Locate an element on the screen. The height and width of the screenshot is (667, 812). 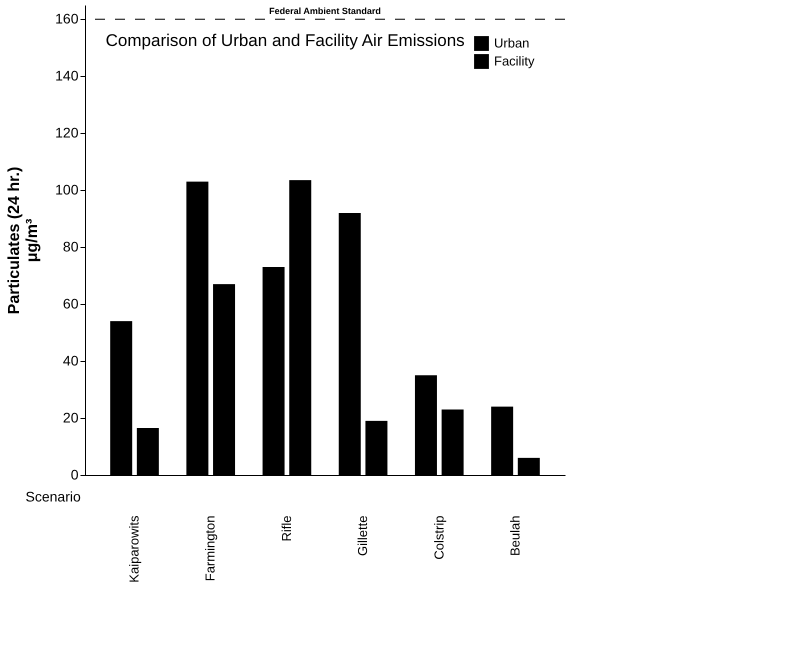
text: Comparison of Urban and Facility Air Emissions is located at coordinates (285, 40).